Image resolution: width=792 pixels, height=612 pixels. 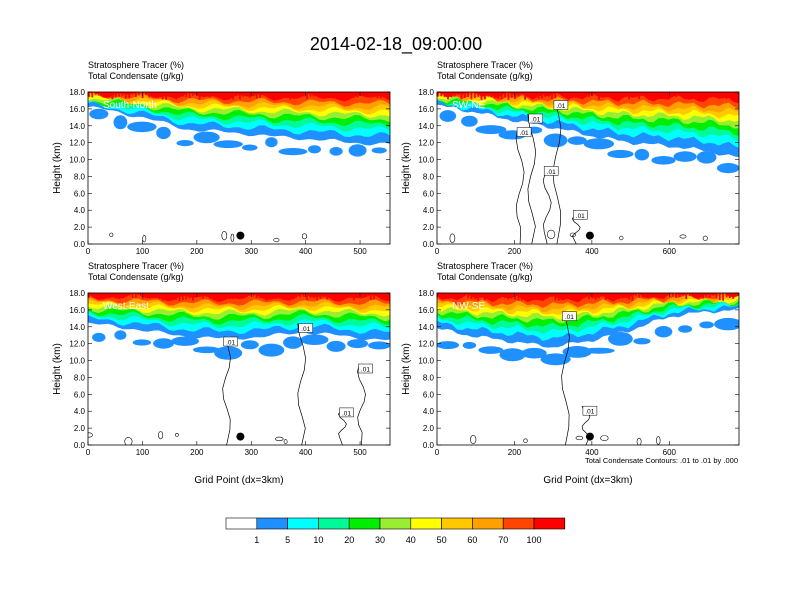 I want to click on colorbar-label: 100, so click(x=533, y=540).